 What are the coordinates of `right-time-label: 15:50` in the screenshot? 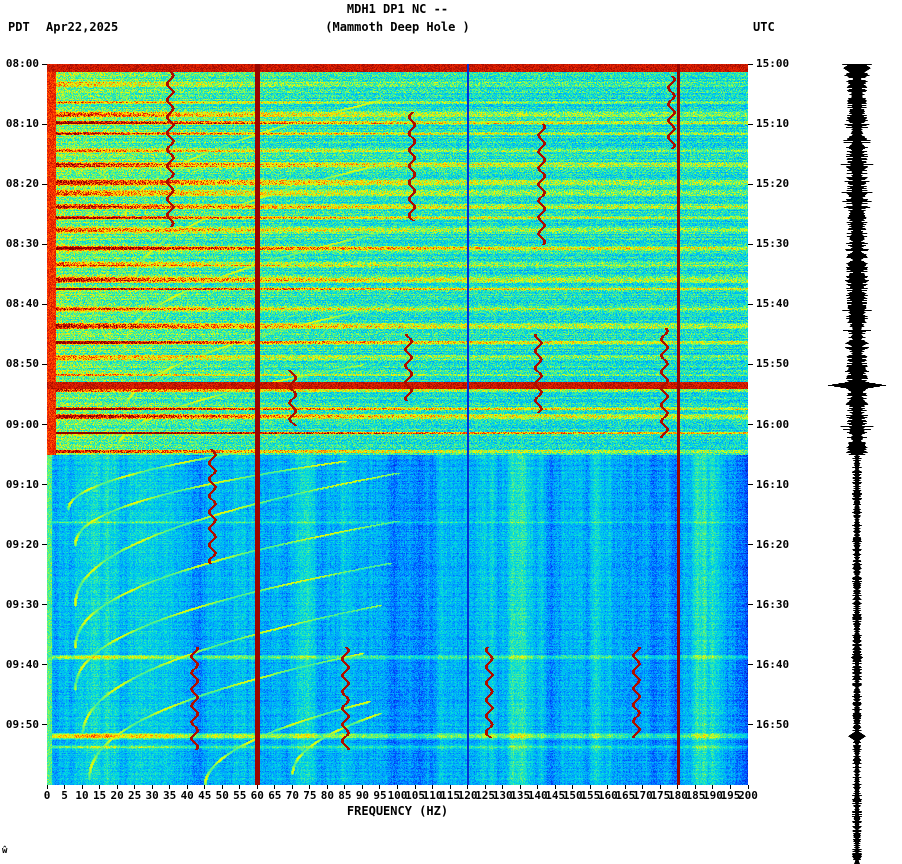 It's located at (773, 364).